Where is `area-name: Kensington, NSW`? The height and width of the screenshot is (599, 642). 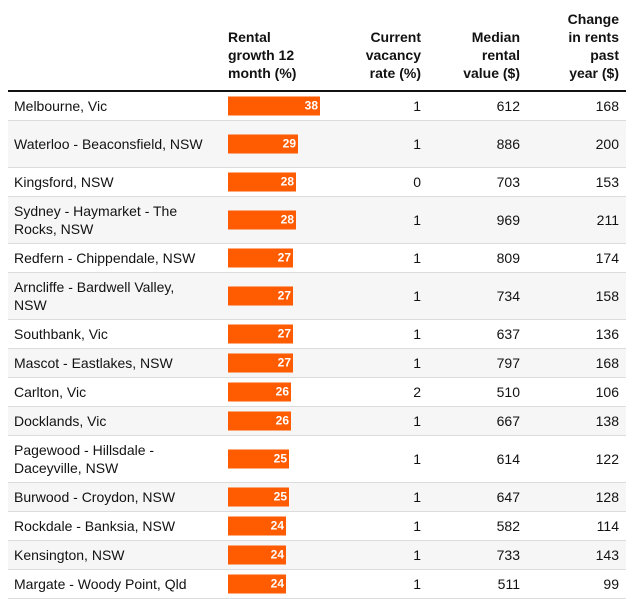 area-name: Kensington, NSW is located at coordinates (69, 555).